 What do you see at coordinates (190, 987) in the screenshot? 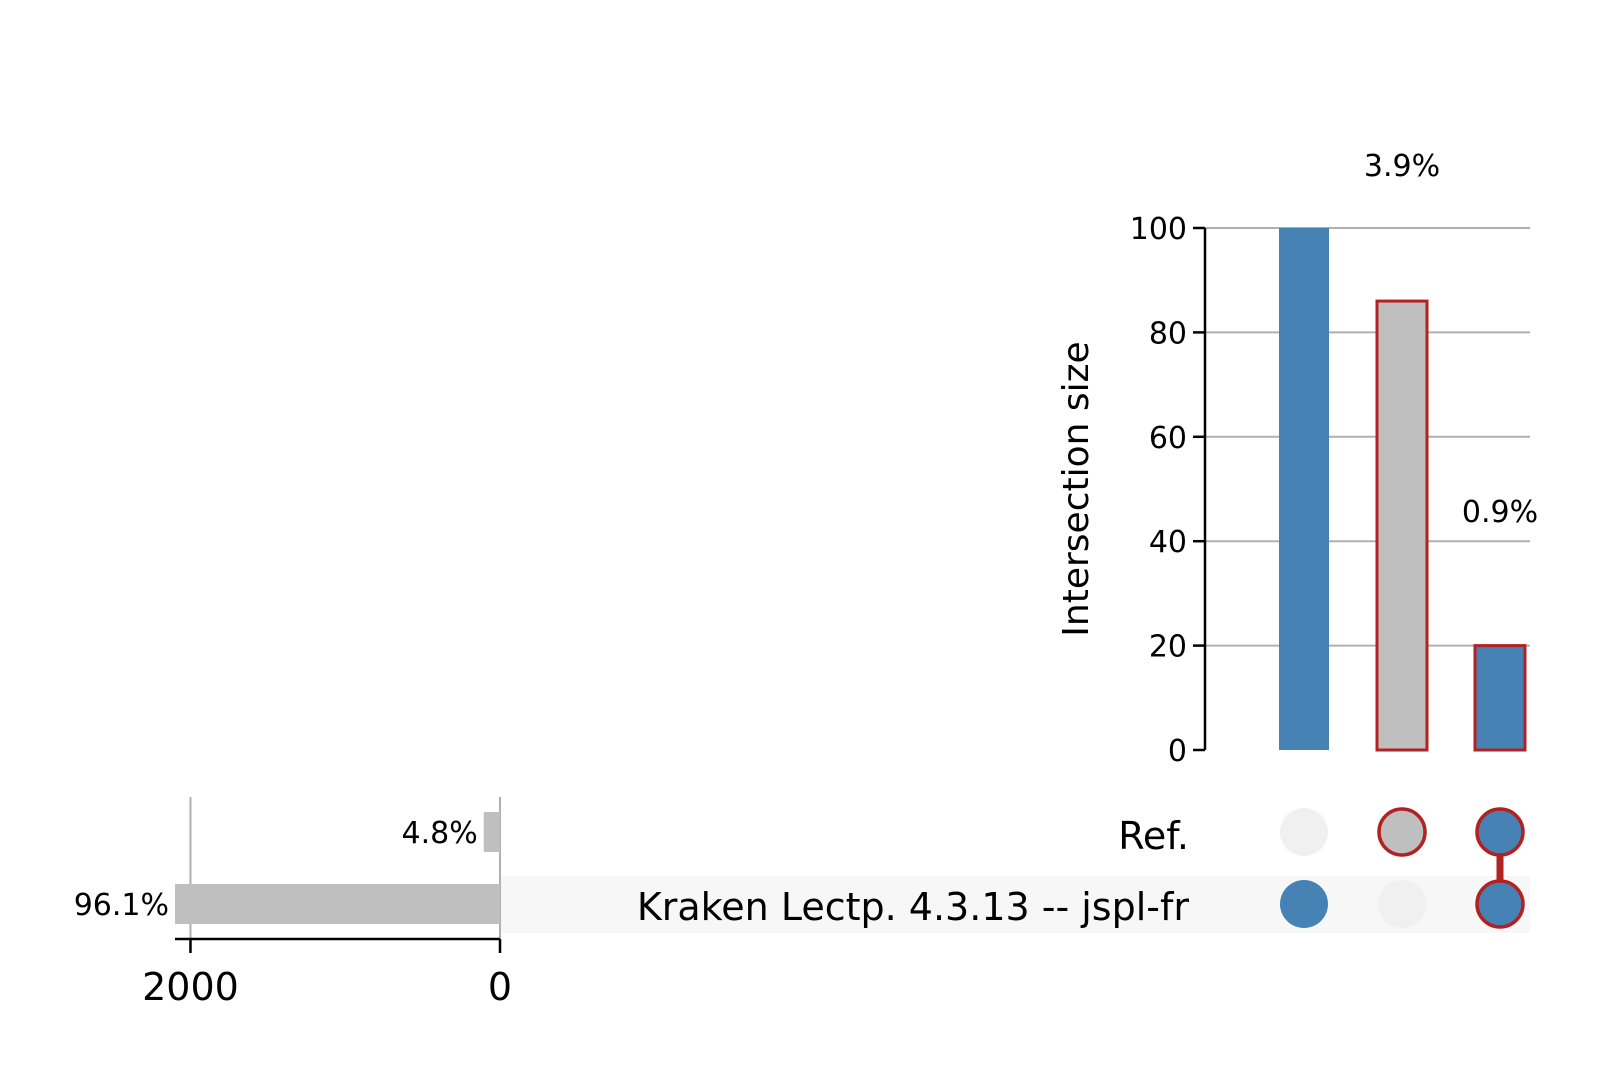
I see `set-size-tick-label: 2000` at bounding box center [190, 987].